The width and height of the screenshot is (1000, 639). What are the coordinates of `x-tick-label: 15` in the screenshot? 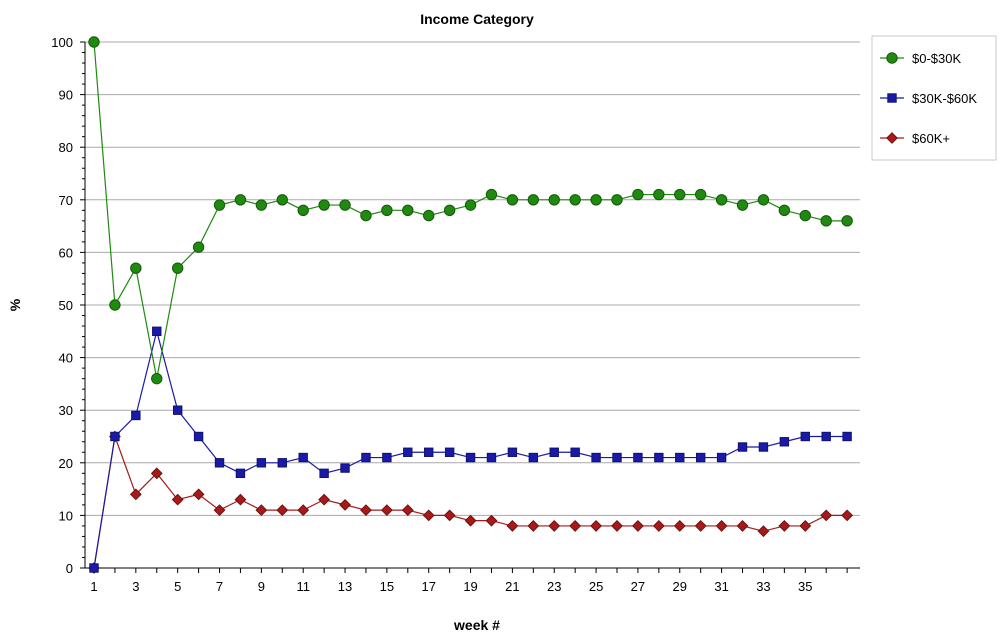 It's located at (387, 586).